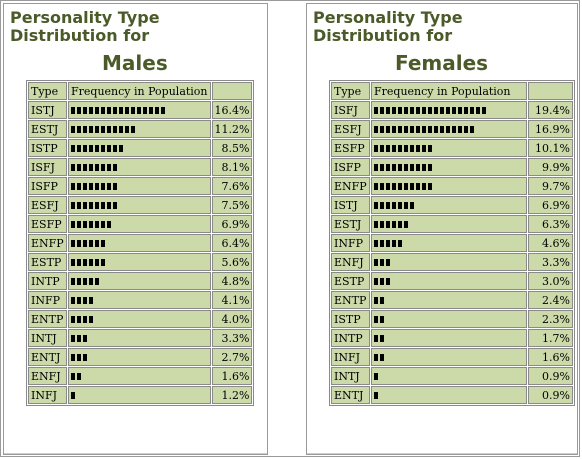 The image size is (582, 459). I want to click on type-column-header: Type, so click(47, 91).